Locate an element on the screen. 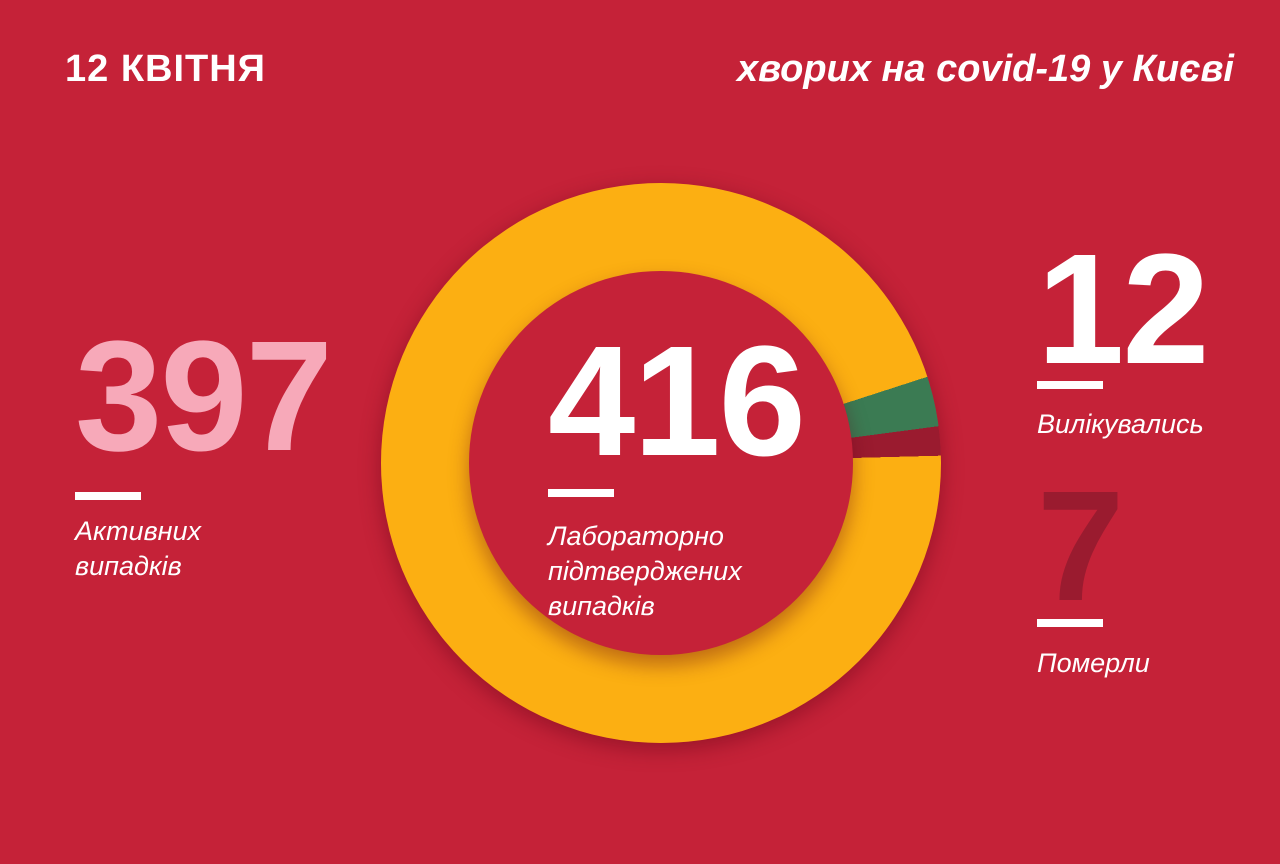 The width and height of the screenshot is (1280, 864). active-cases-divider is located at coordinates (108, 495).